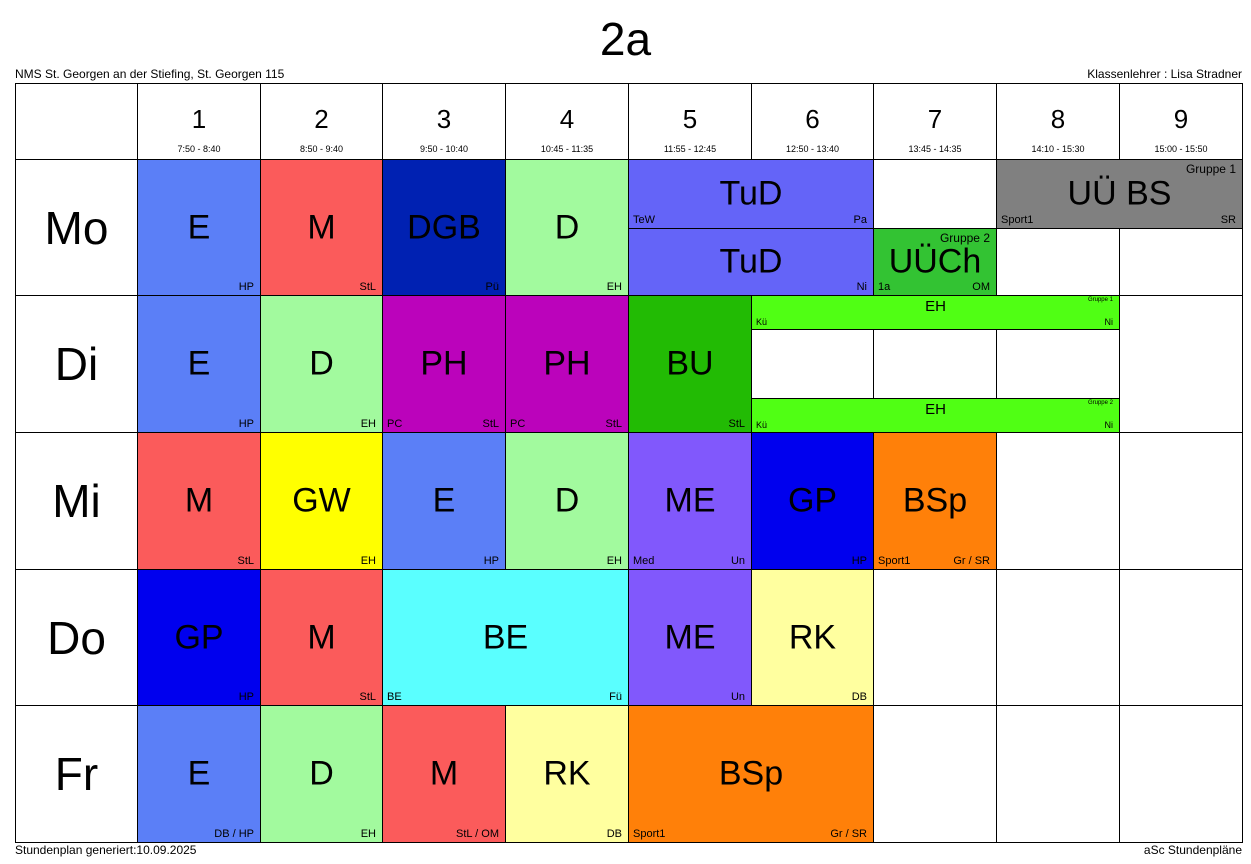  What do you see at coordinates (935, 149) in the screenshot?
I see `period-time: 13:45 - 14:35` at bounding box center [935, 149].